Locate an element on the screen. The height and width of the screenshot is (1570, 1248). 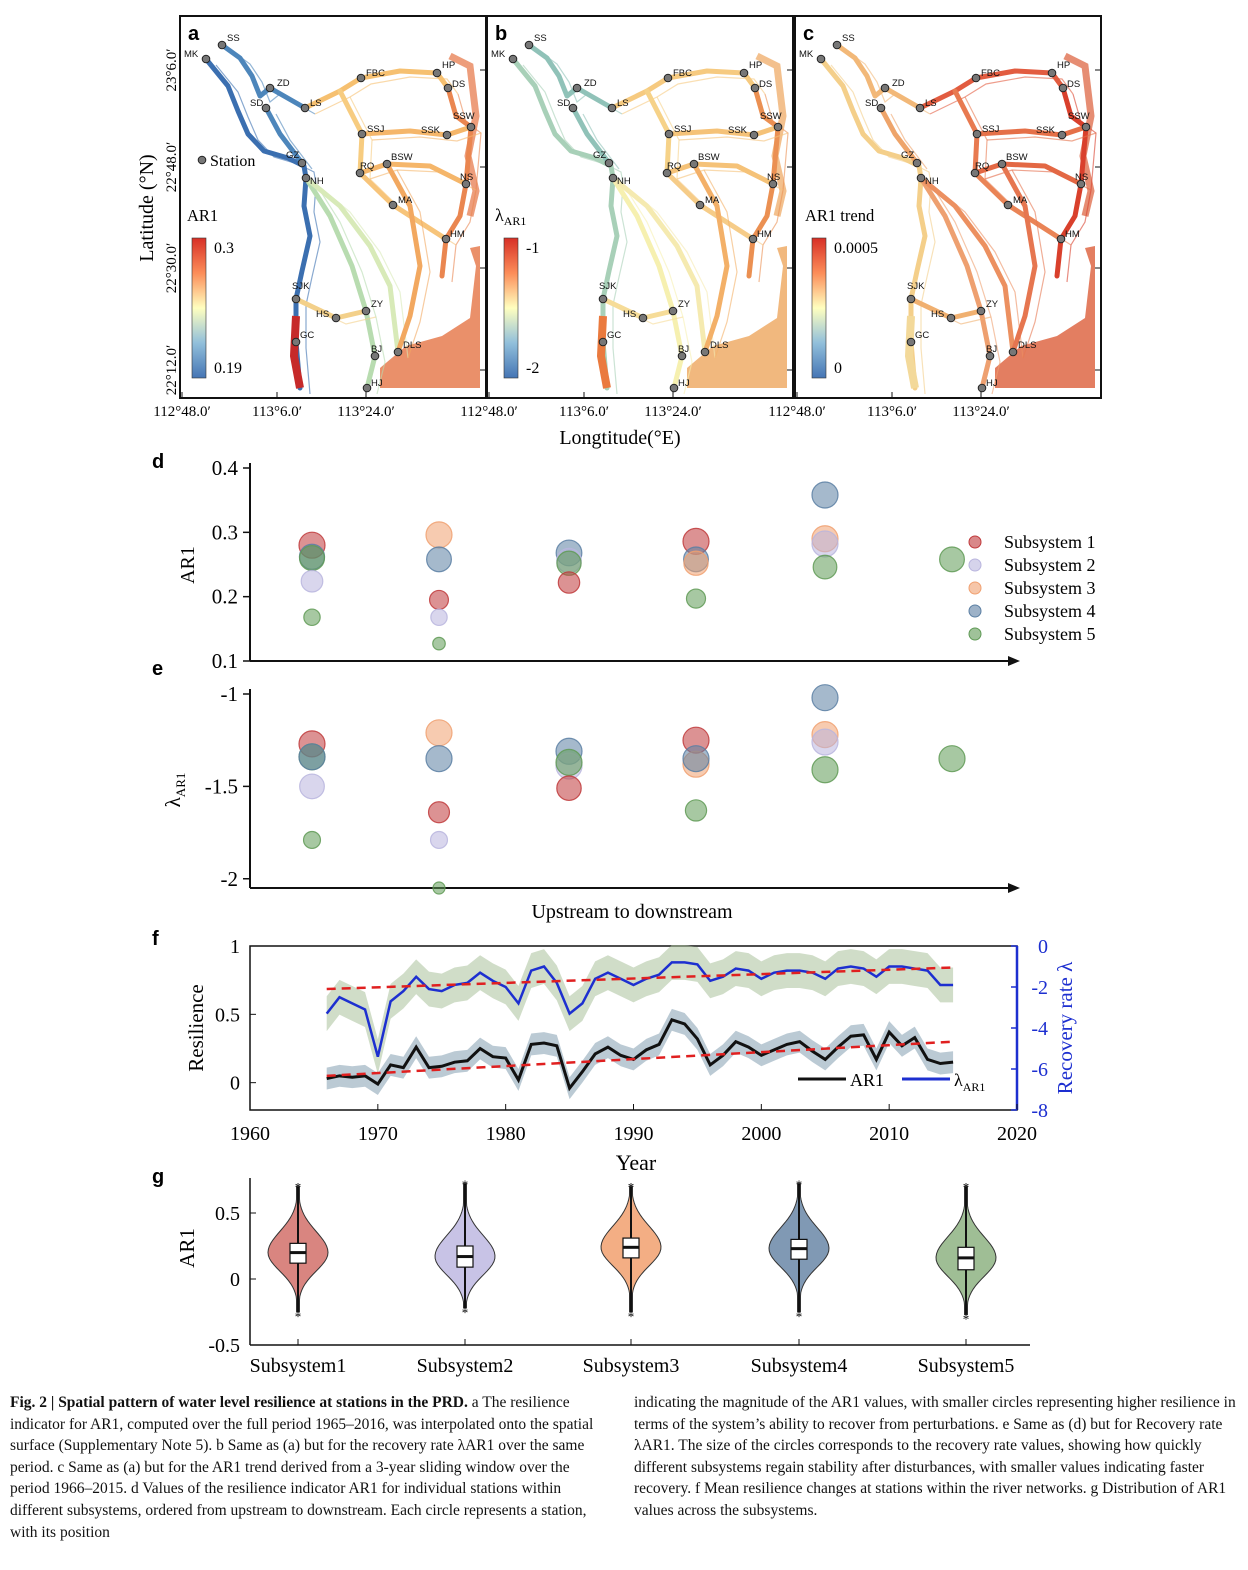
panel-letter-e: e is located at coordinates (157, 669).